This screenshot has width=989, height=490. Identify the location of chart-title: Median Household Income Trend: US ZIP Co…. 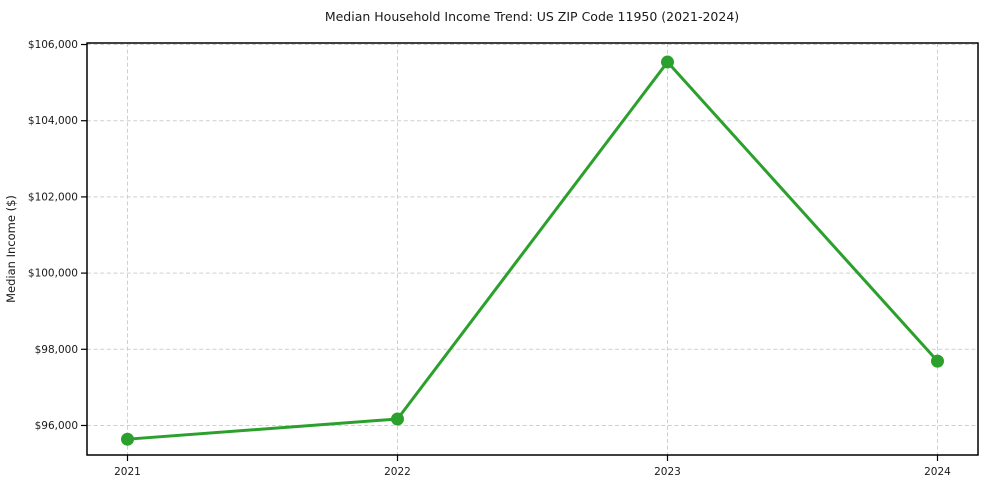
(532, 16).